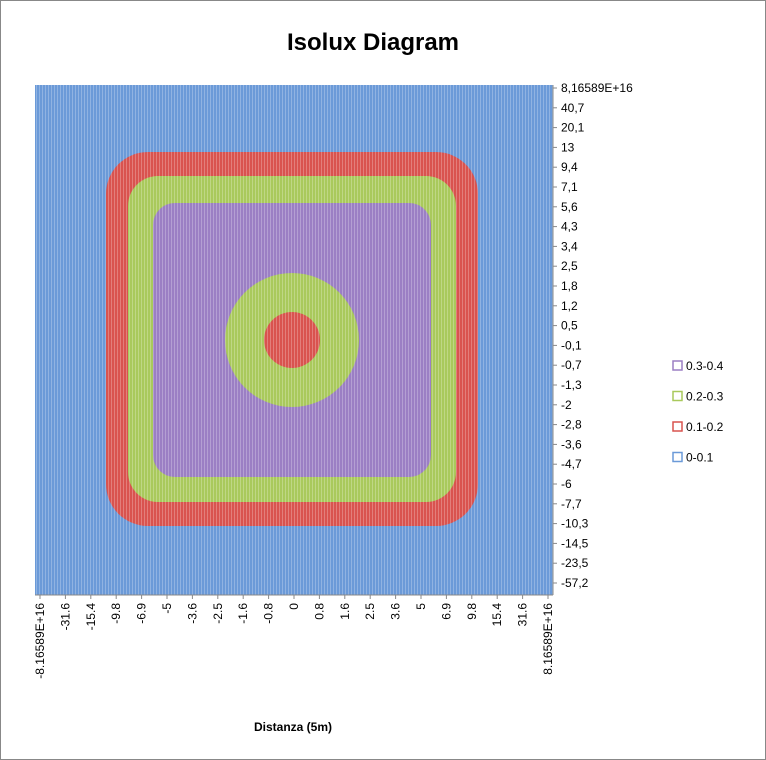 Image resolution: width=766 pixels, height=760 pixels. Describe the element at coordinates (566, 484) in the screenshot. I see `y-tick-label: -6` at that location.